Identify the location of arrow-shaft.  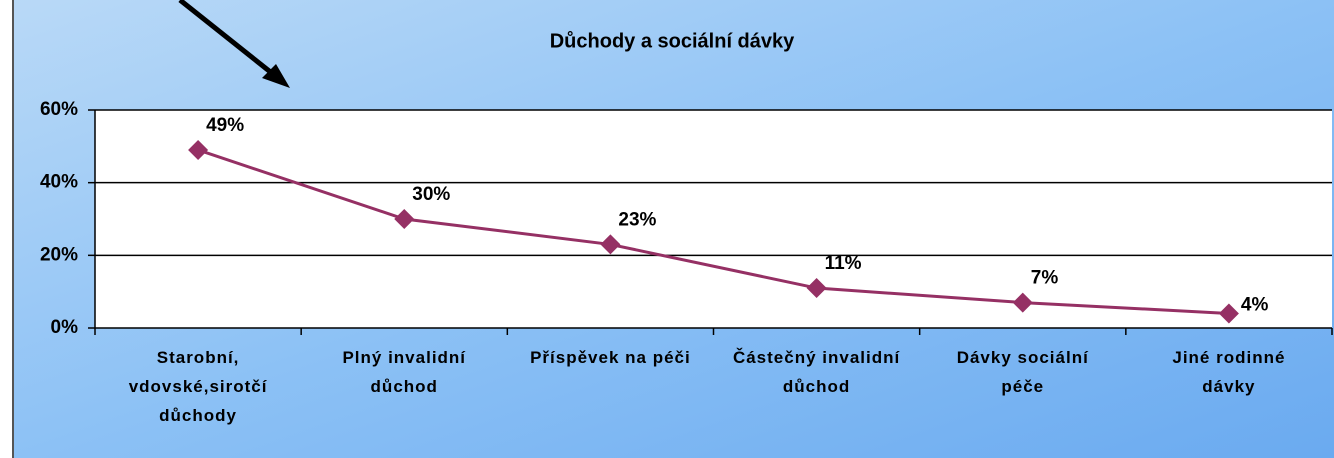
(229, 40).